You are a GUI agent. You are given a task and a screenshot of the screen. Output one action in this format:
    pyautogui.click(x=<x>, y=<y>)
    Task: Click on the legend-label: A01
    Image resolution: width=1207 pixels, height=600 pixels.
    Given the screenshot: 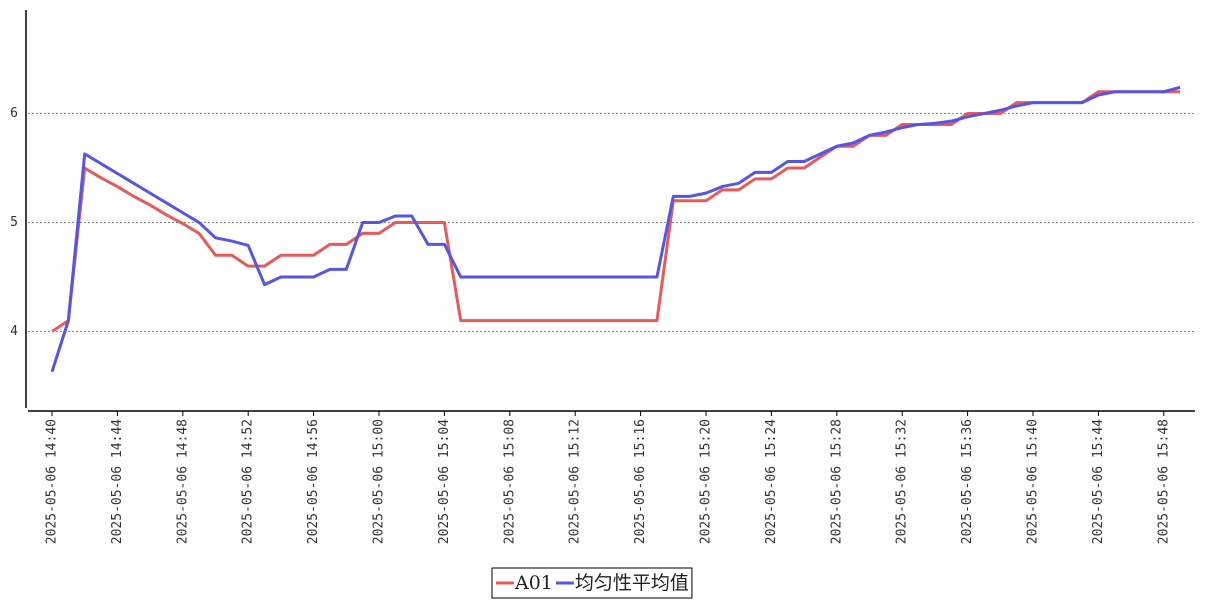 What is the action you would take?
    pyautogui.click(x=533, y=583)
    